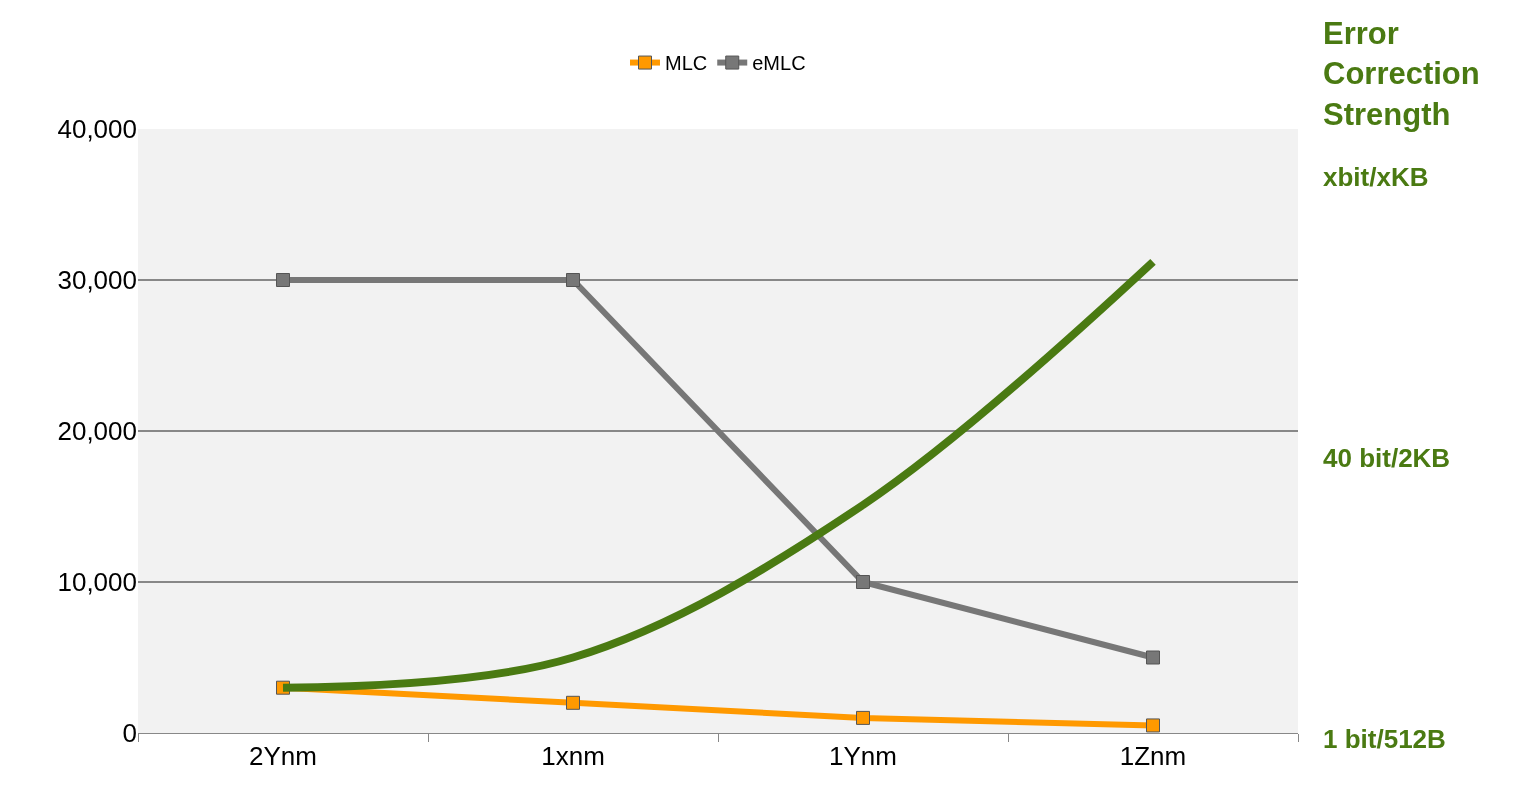 This screenshot has height=789, width=1520. I want to click on legend-label: MLC, so click(686, 63).